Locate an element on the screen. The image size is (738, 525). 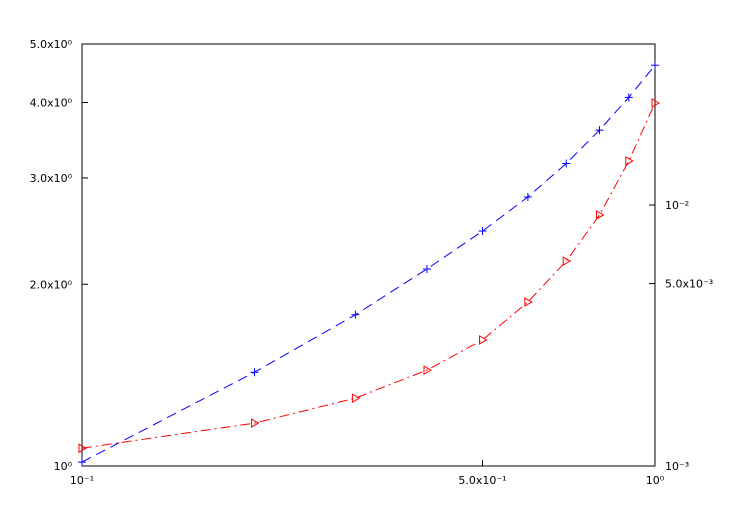
x-tick-label: 10⁻¹ is located at coordinates (82, 480).